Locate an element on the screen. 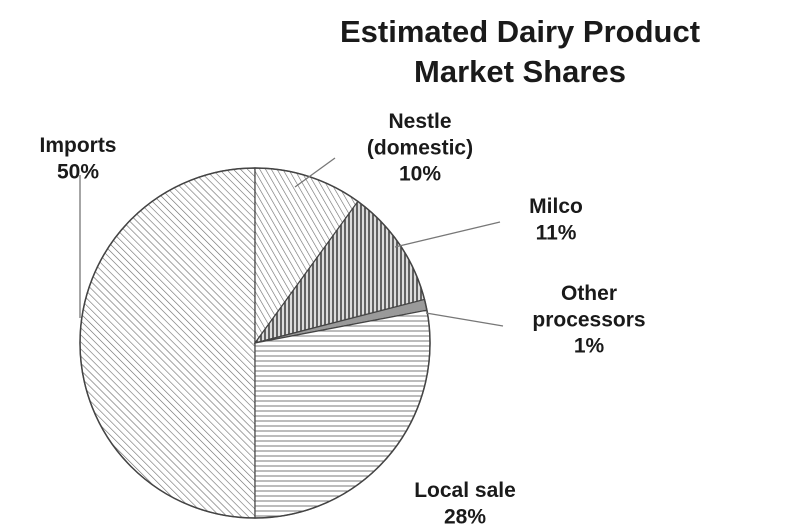 Image resolution: width=788 pixels, height=532 pixels. slice-label-line: processors is located at coordinates (588, 319).